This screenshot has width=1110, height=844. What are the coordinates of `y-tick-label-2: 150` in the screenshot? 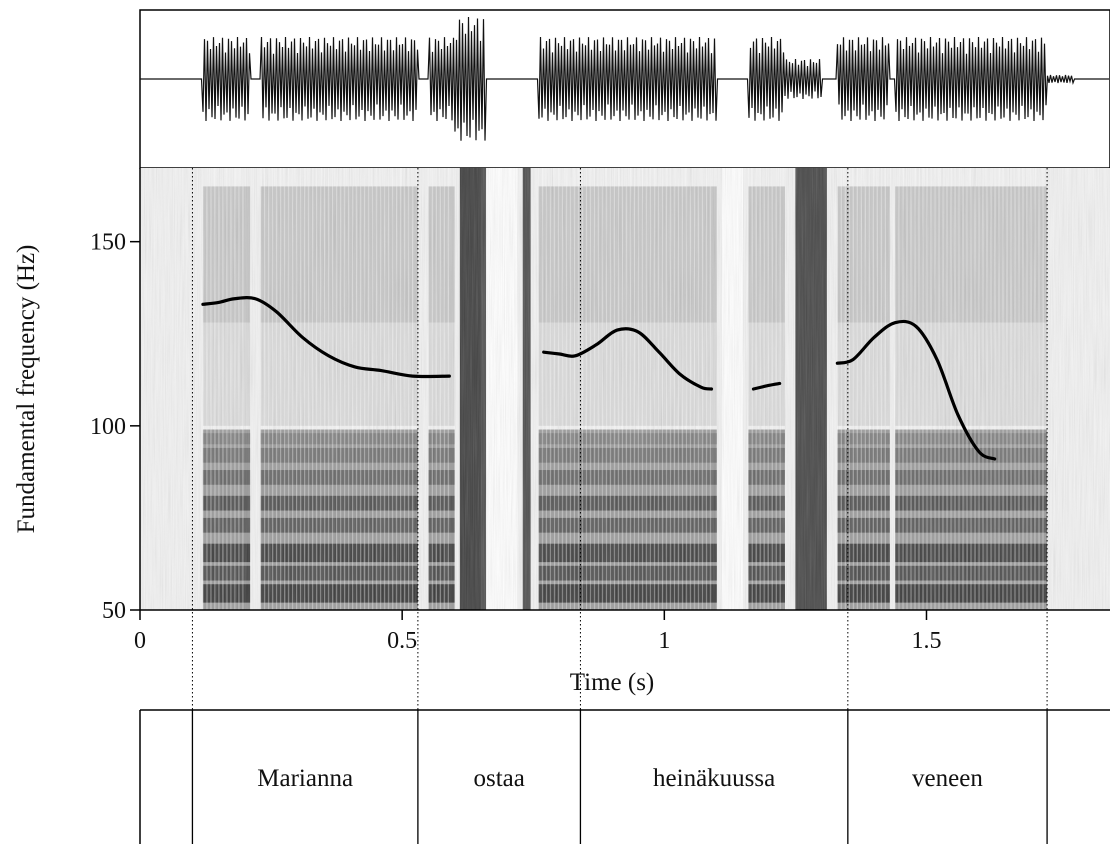 It's located at (108, 243).